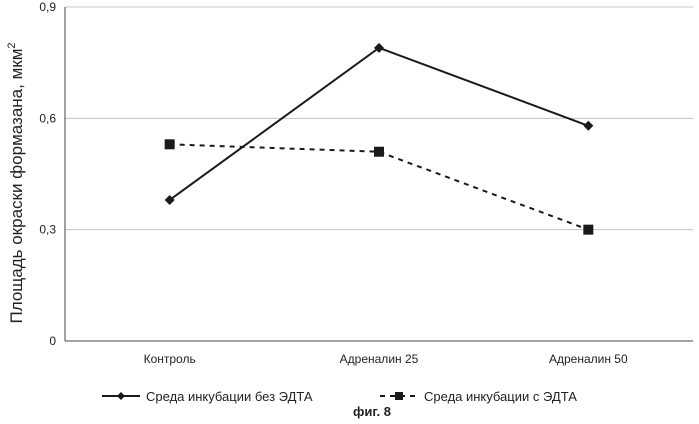  I want to click on y-axis-label-text: Площадь окраски формазана, мкм, so click(16, 186).